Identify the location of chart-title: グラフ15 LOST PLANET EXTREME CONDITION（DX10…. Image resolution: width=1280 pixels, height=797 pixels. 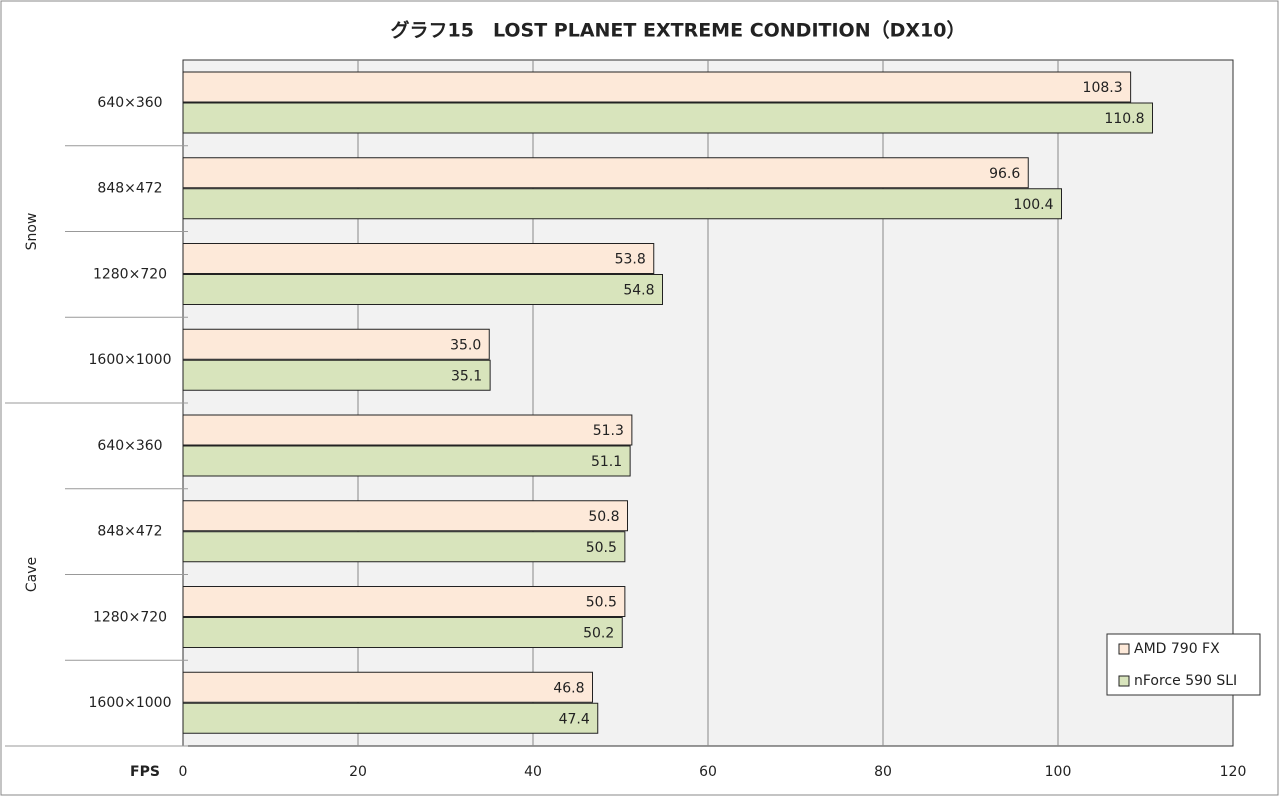
(678, 30).